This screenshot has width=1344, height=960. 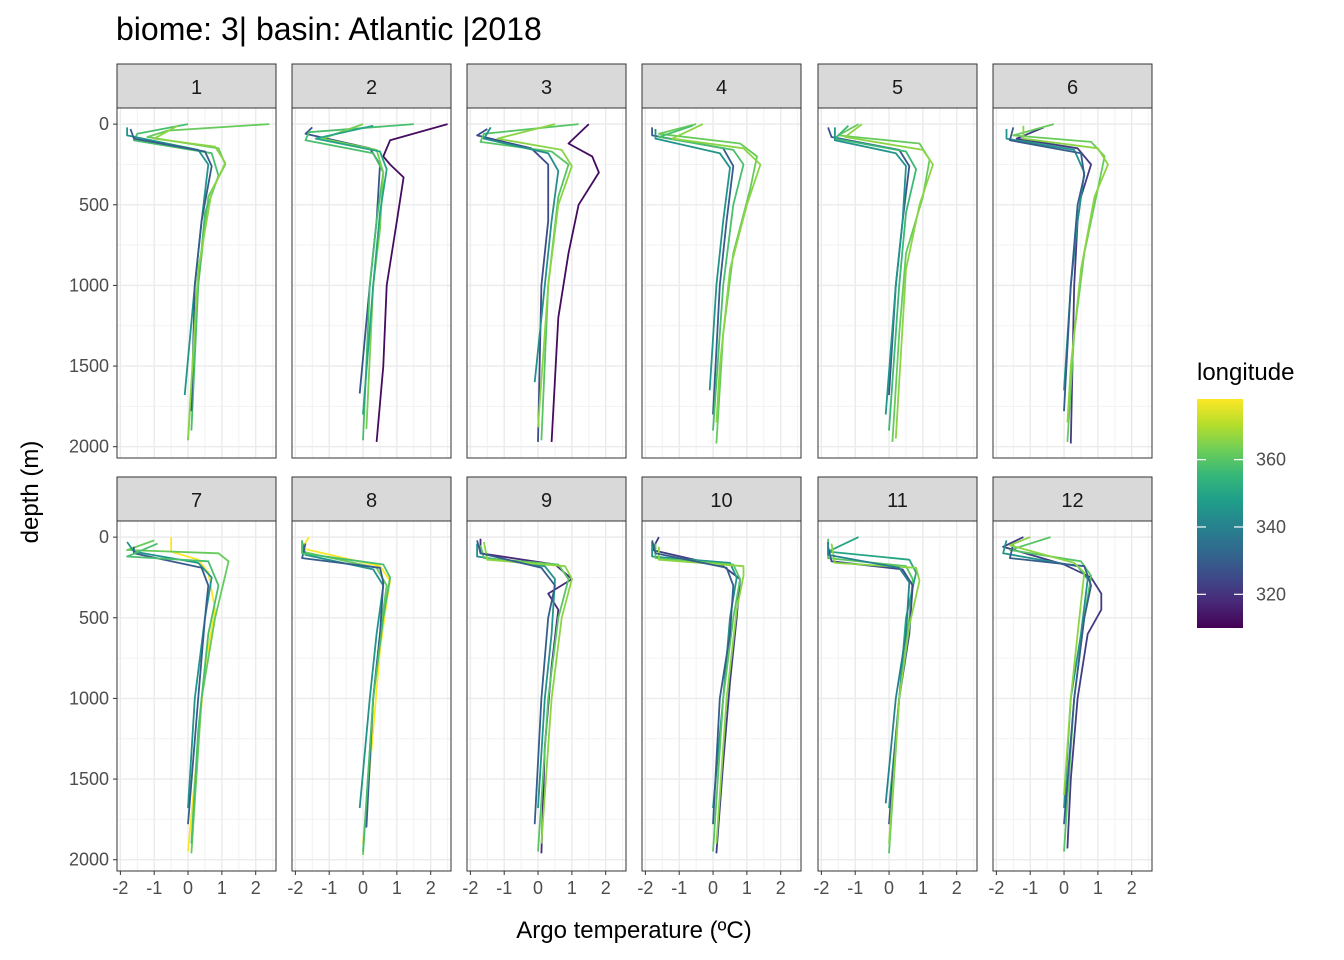 I want to click on facet-panel-7: 7 0 500 1000 1500 2000-2 -1 0 1 2, so click(x=173, y=687).